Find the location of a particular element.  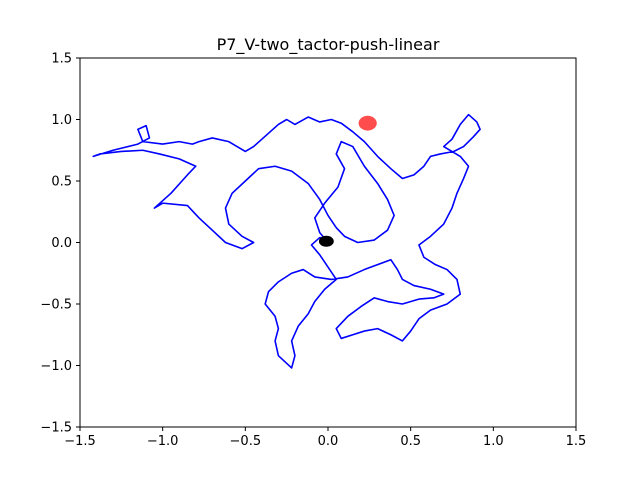

x-tick-label: 0.0 is located at coordinates (328, 441).